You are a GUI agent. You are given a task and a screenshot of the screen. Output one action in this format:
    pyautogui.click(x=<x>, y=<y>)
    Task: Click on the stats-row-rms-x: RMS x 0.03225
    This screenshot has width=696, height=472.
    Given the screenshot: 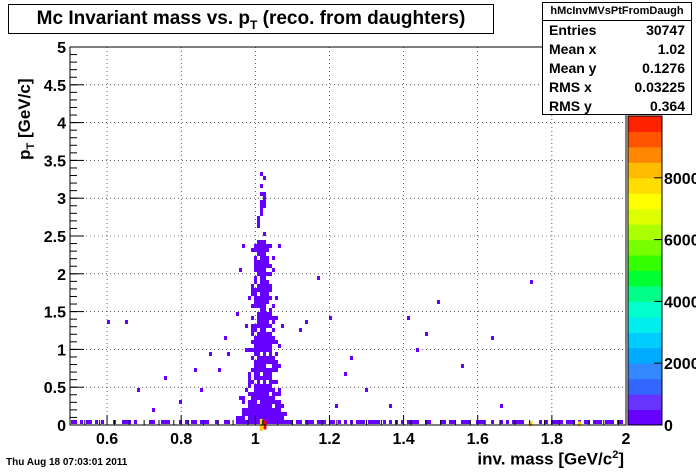 What is the action you would take?
    pyautogui.click(x=617, y=87)
    